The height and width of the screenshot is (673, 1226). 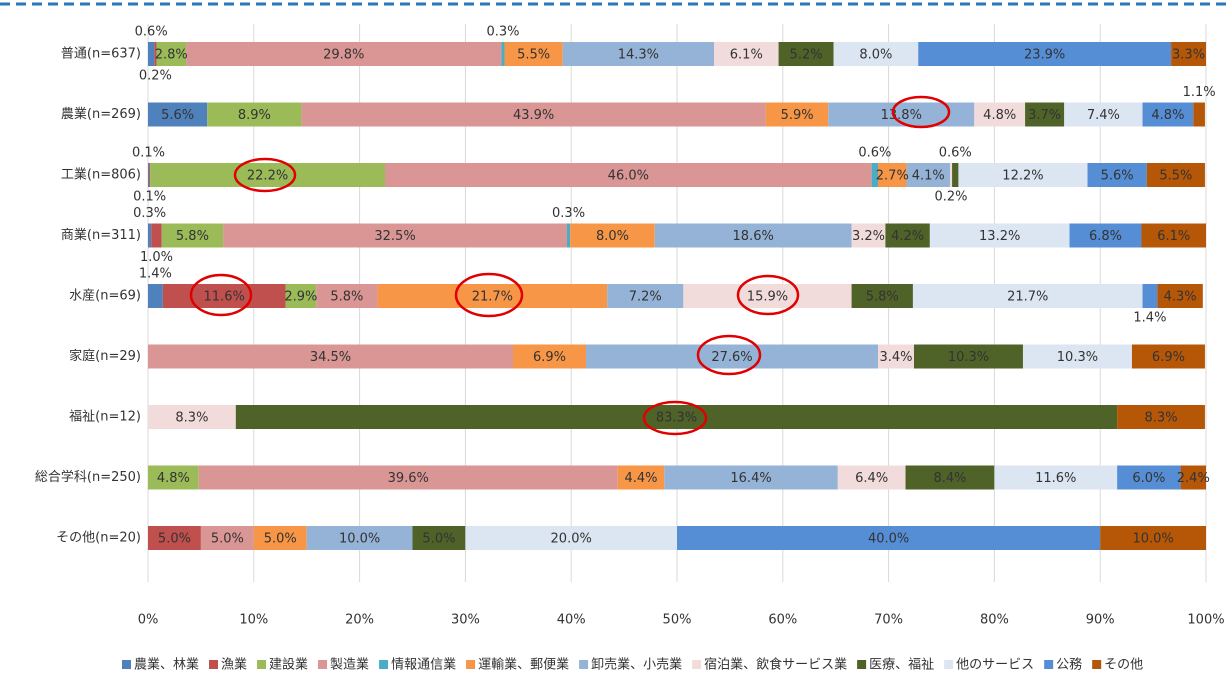 I want to click on data-label: 6.9%, so click(x=1168, y=357).